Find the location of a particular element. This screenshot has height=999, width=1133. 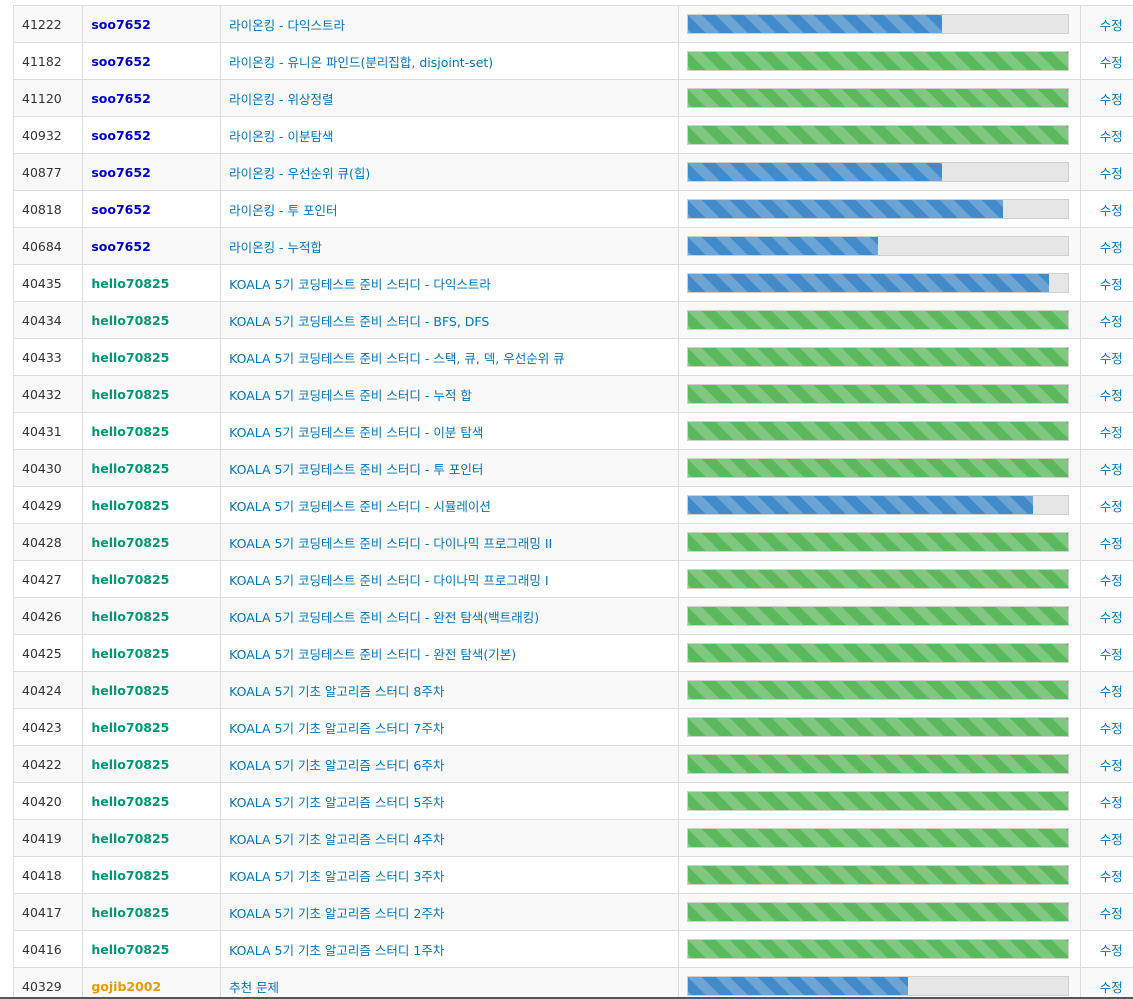

workbook-title-link: KOALA 5기 기초 알고리즘 스터디 7주차 is located at coordinates (337, 728).